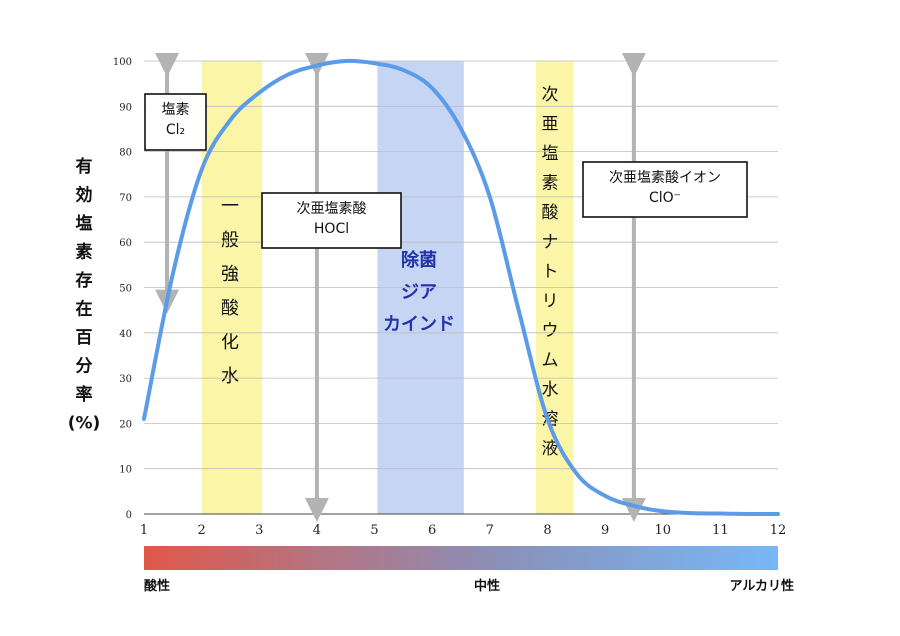 The width and height of the screenshot is (900, 636). Describe the element at coordinates (547, 530) in the screenshot. I see `x-tick-label: 8` at that location.